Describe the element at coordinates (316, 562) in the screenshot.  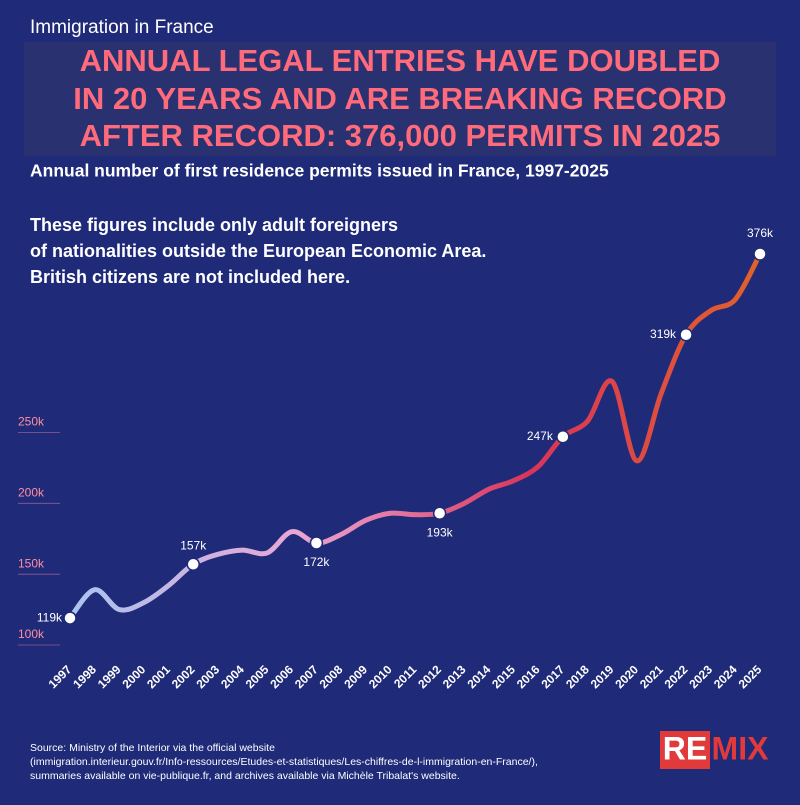
I see `value-label: 172k` at that location.